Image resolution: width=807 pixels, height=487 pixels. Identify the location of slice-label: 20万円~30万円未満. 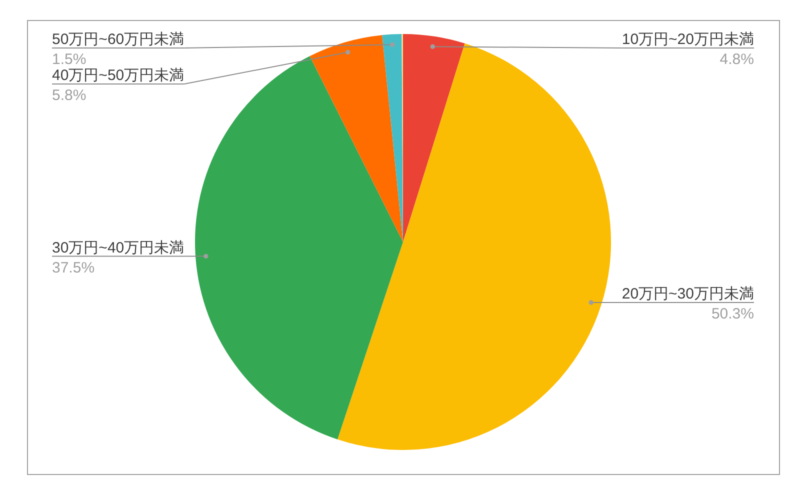
(688, 293).